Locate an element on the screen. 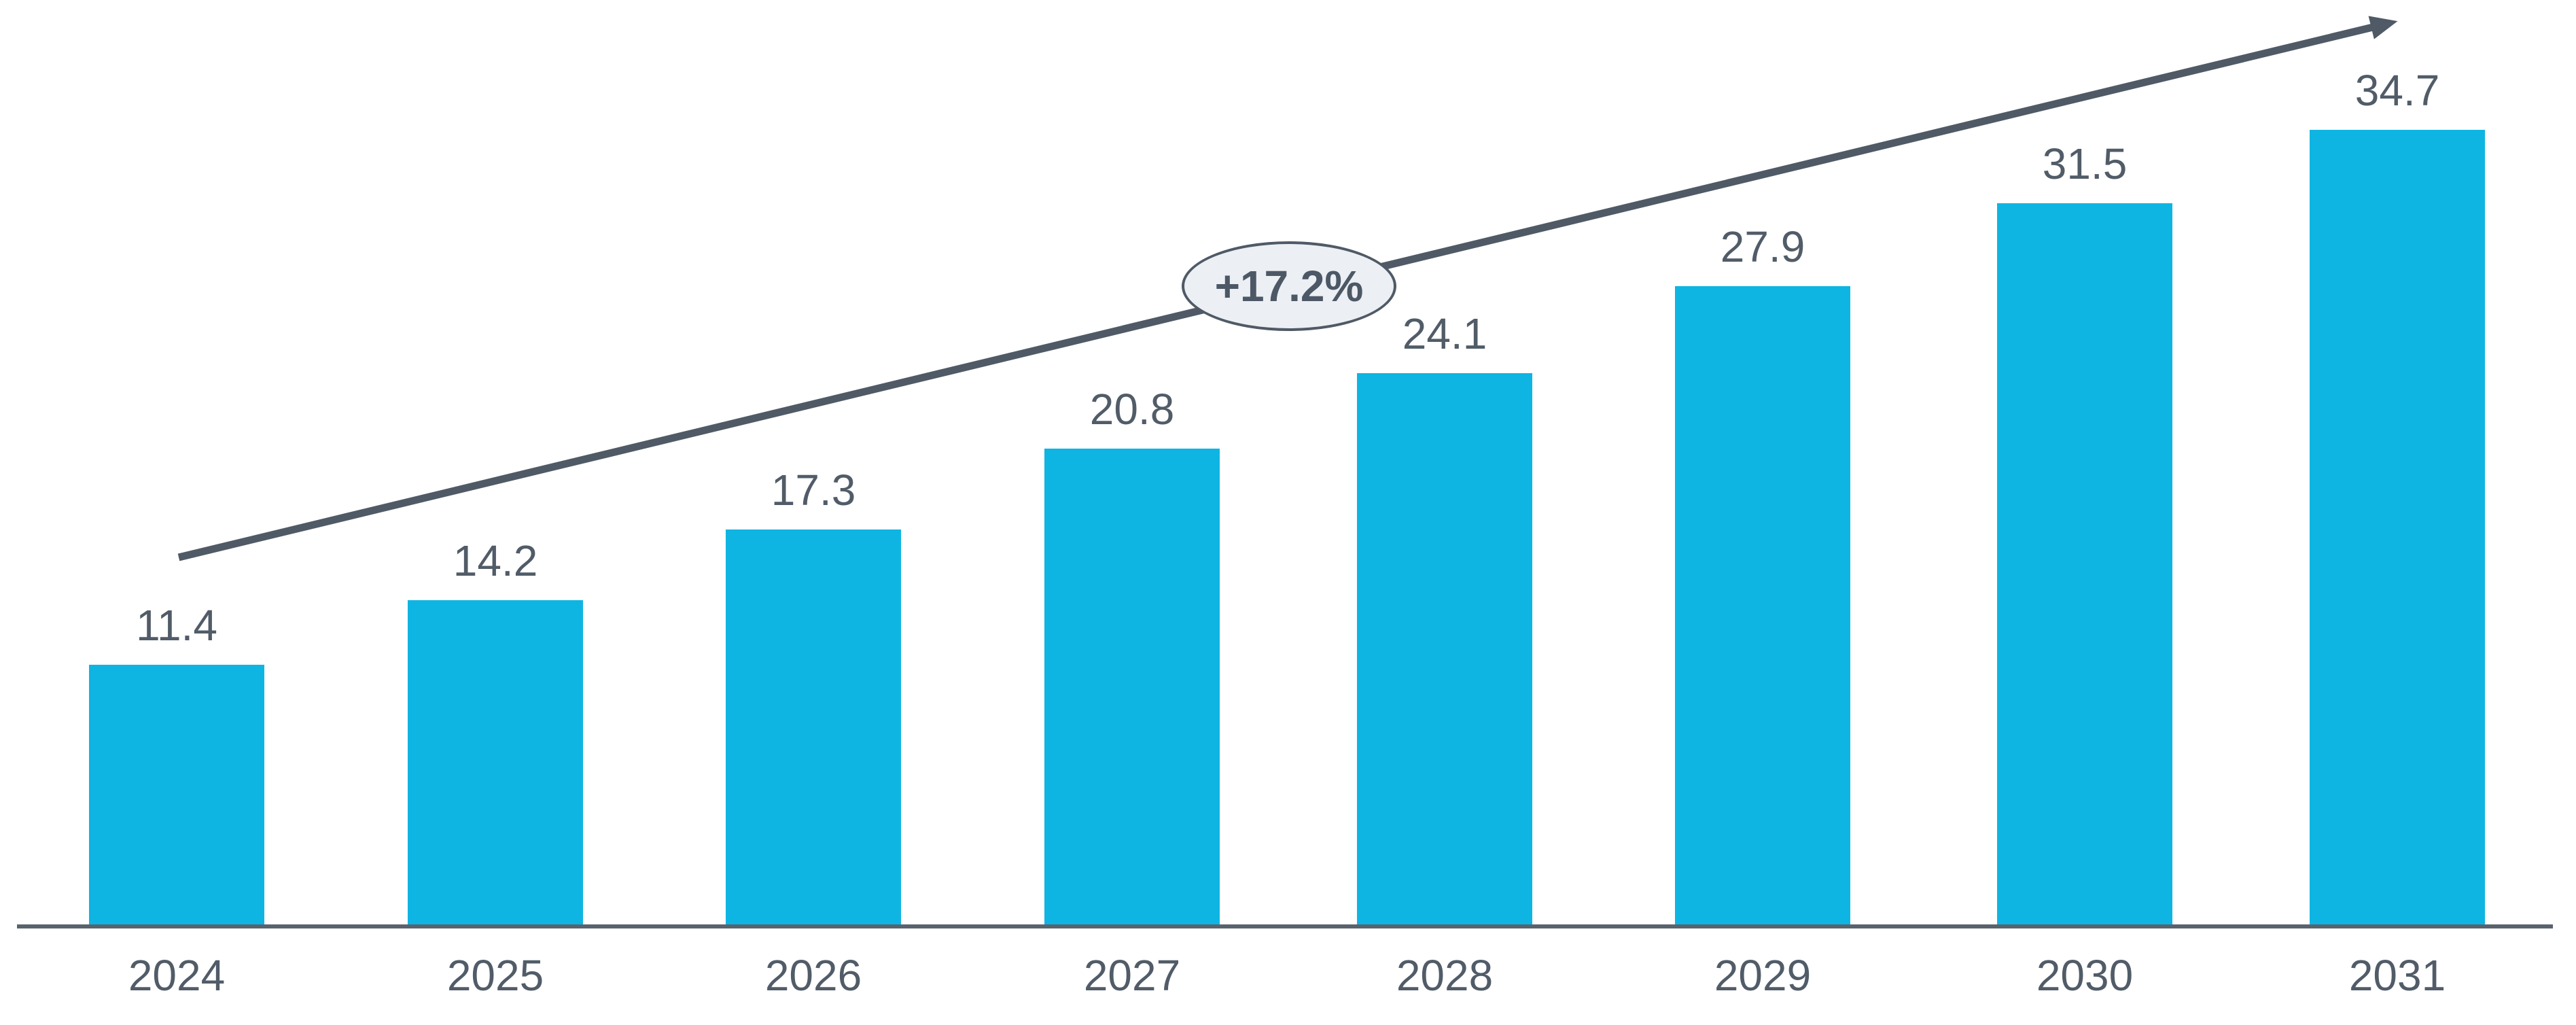  growth-badge: +17.2% is located at coordinates (1289, 286).